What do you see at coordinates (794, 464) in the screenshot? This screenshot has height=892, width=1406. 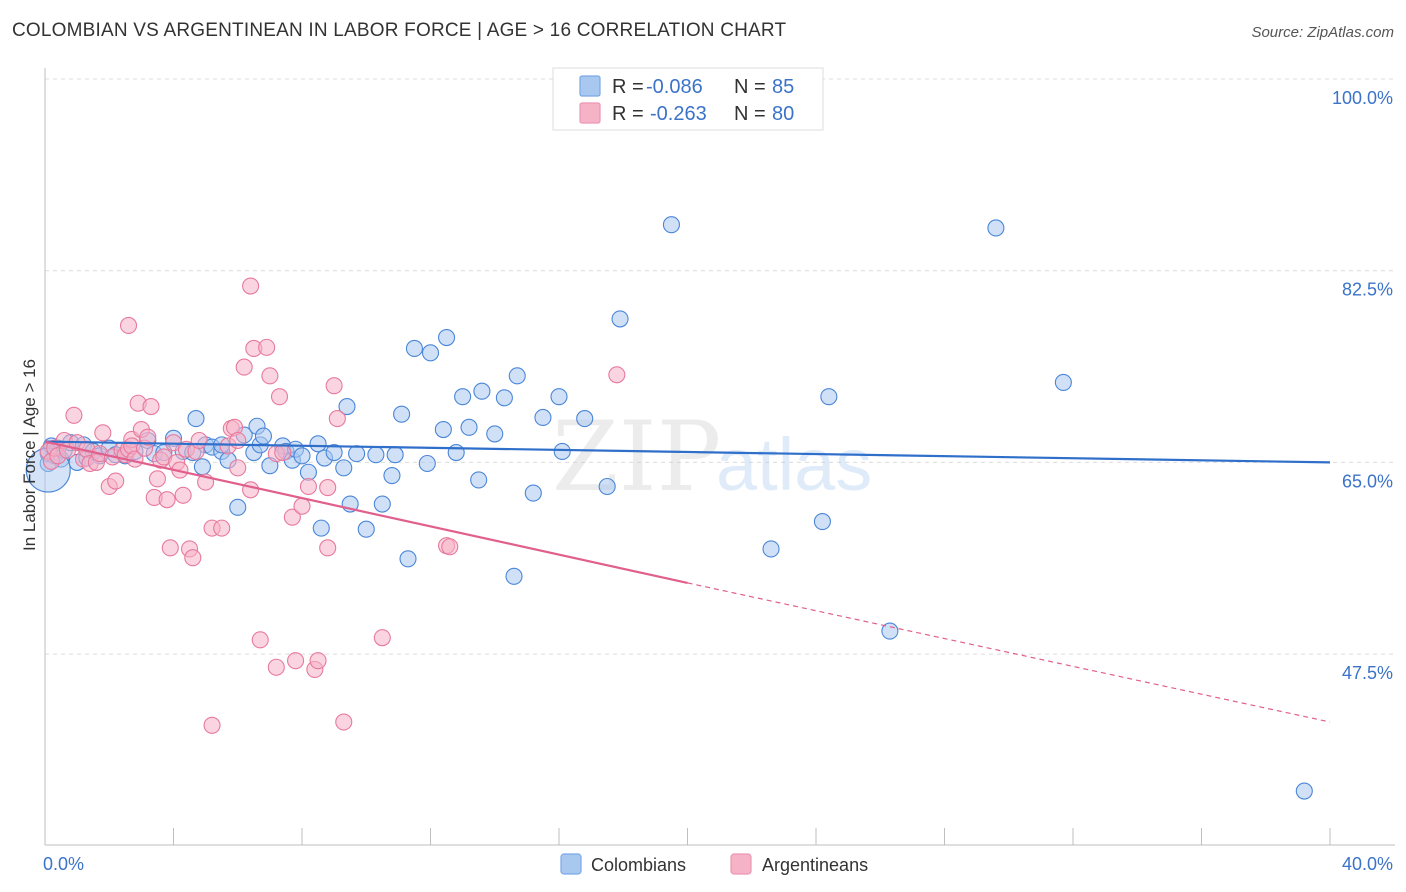 I see `watermark-atlas: atlas` at bounding box center [794, 464].